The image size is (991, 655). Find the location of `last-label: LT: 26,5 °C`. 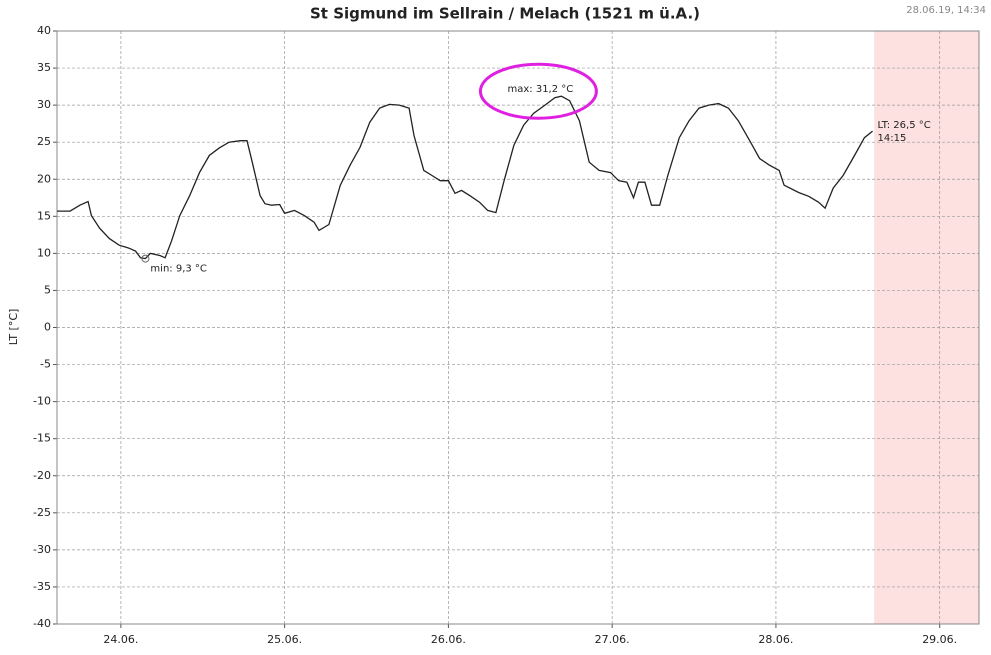

last-label: LT: 26,5 °C is located at coordinates (904, 125).